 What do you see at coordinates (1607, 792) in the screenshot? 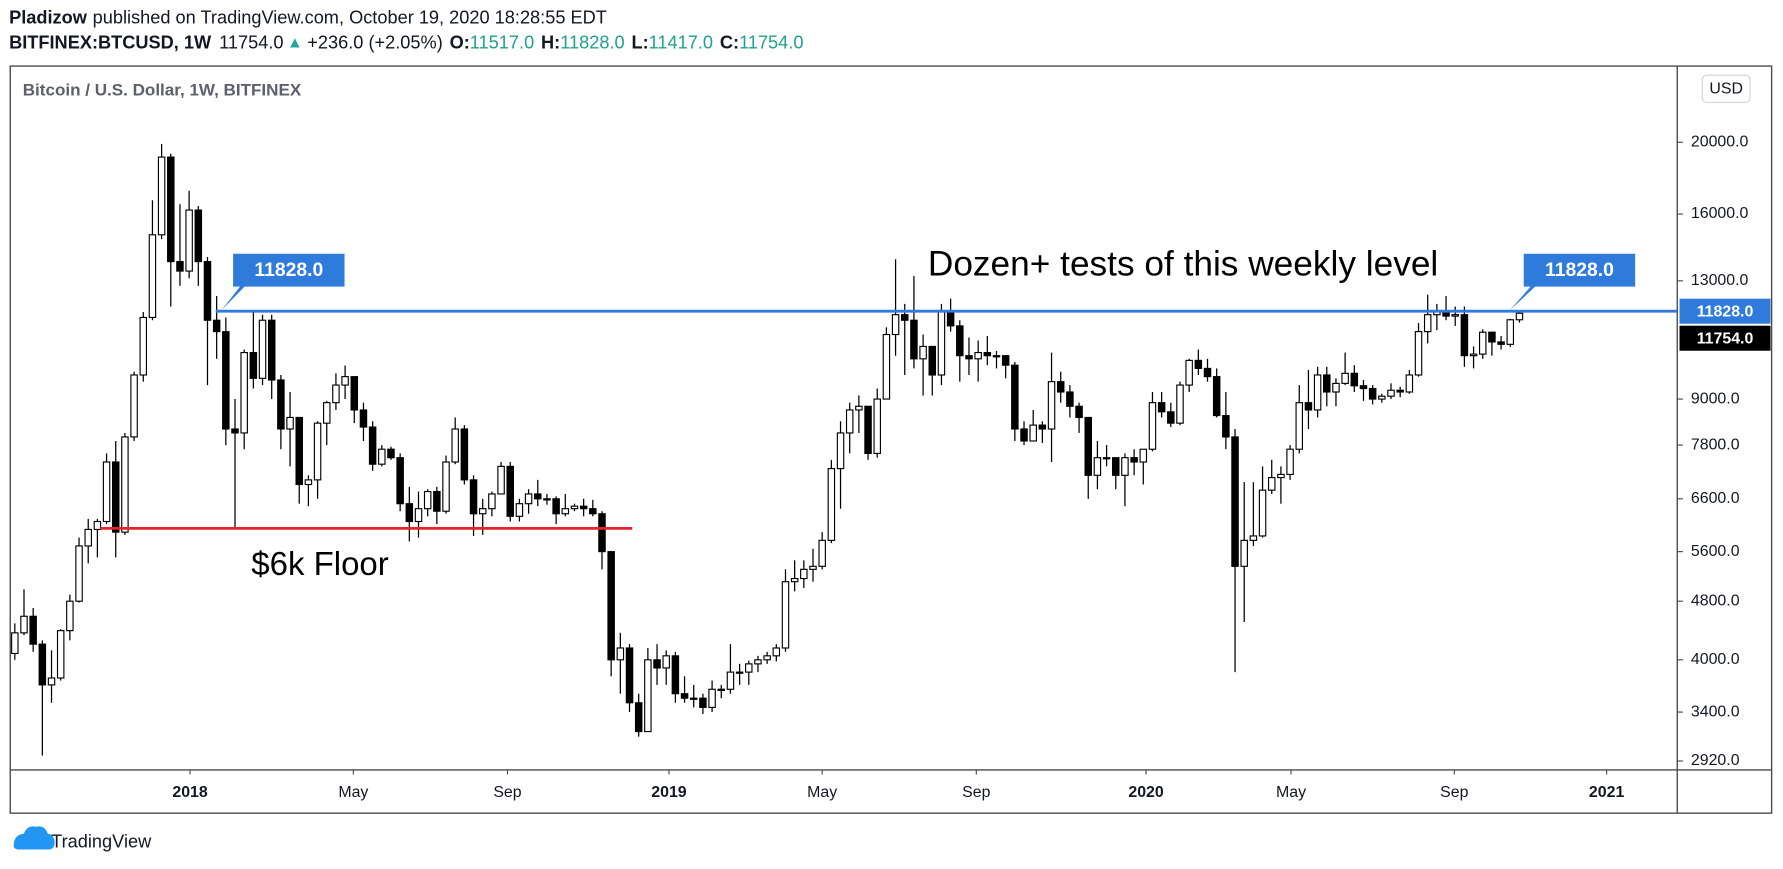
I see `x-tick-label: 2021` at bounding box center [1607, 792].